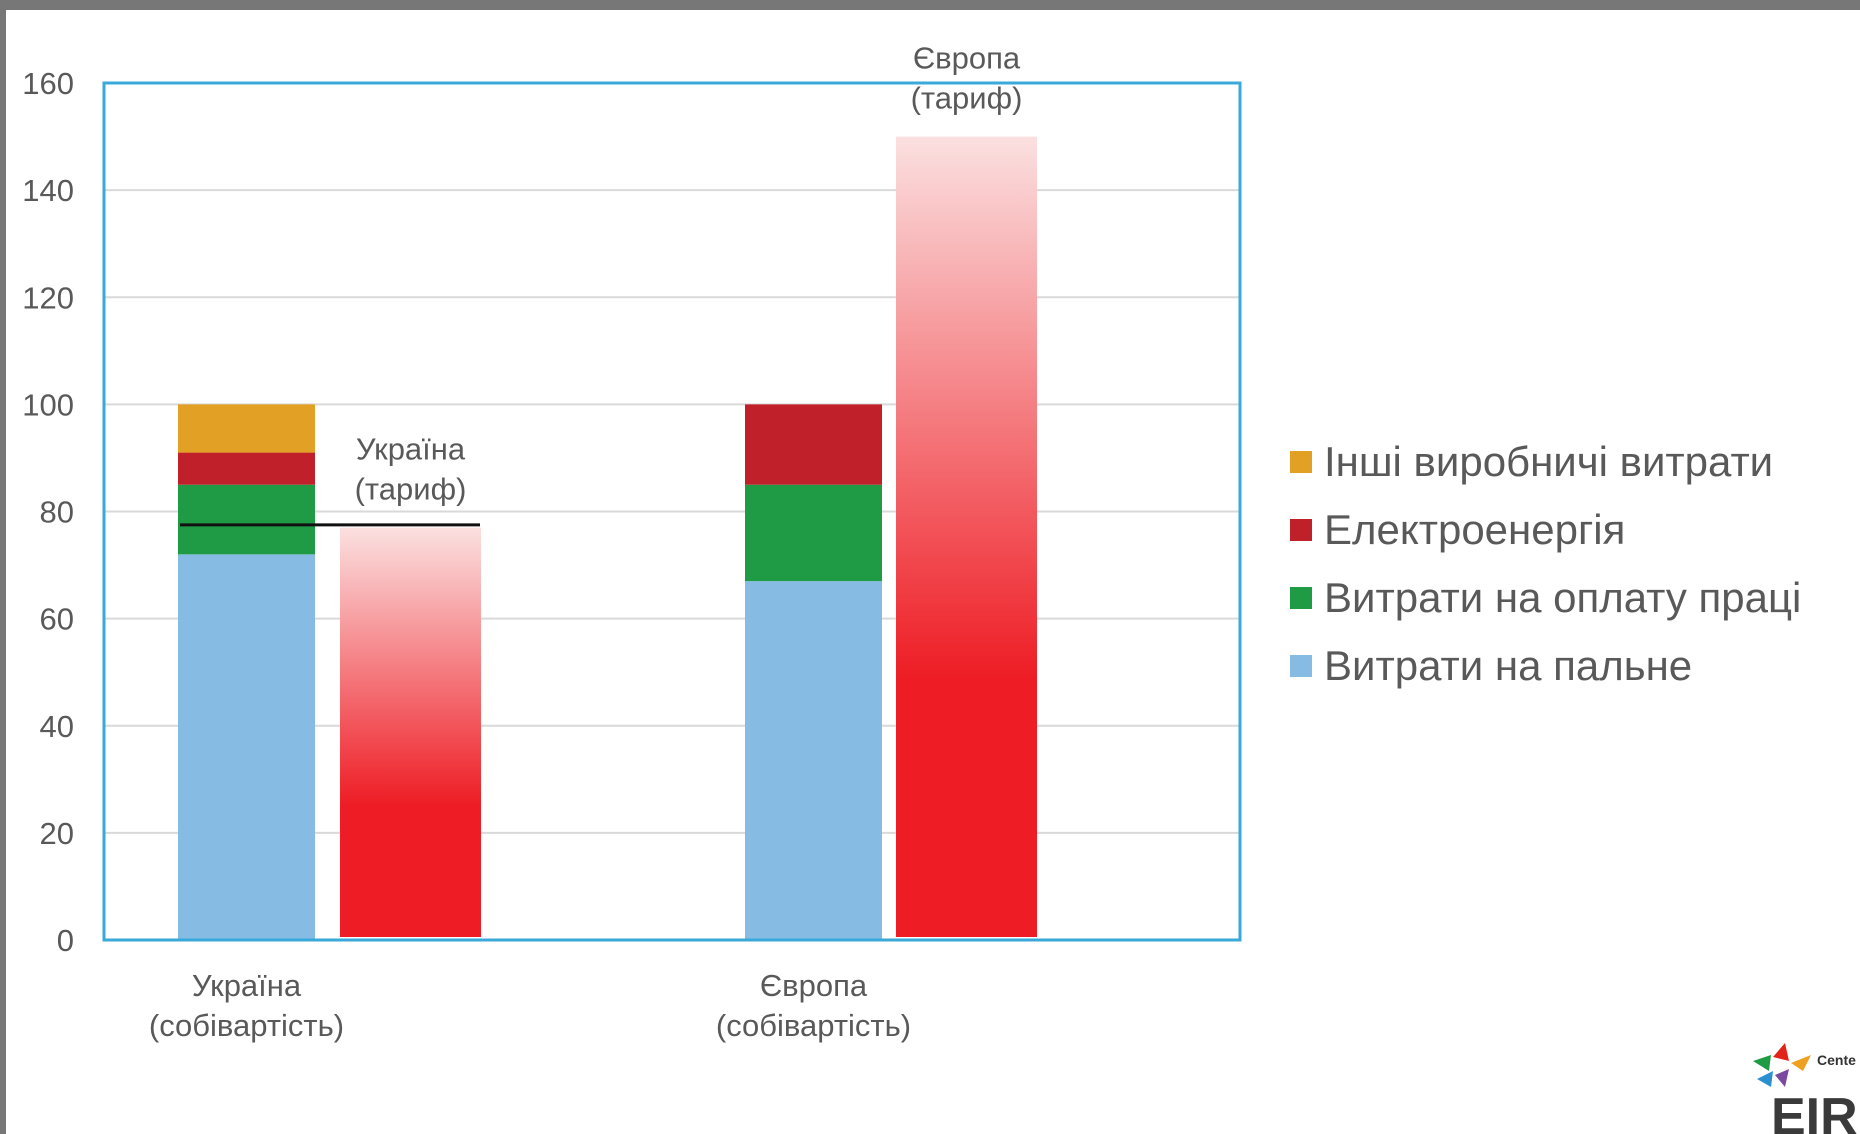 The width and height of the screenshot is (1860, 1134). What do you see at coordinates (48, 83) in the screenshot?
I see `y-tick-label: 160` at bounding box center [48, 83].